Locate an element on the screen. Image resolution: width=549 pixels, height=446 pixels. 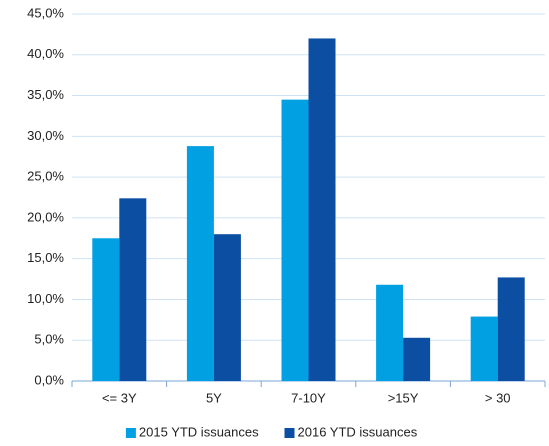
x-tick-label: >15Y is located at coordinates (403, 397).